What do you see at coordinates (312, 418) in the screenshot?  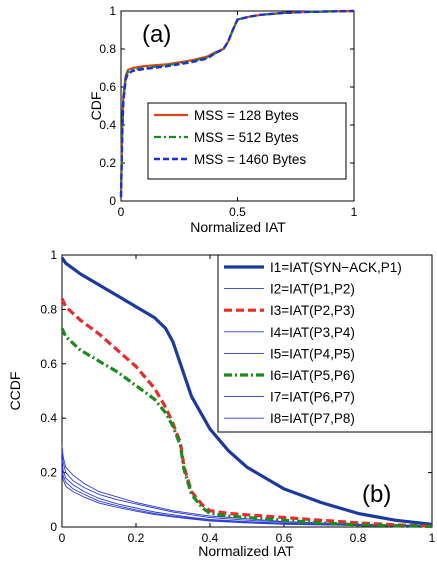 I see `legend-entry-label: I8=IAT(P7,P8)` at bounding box center [312, 418].